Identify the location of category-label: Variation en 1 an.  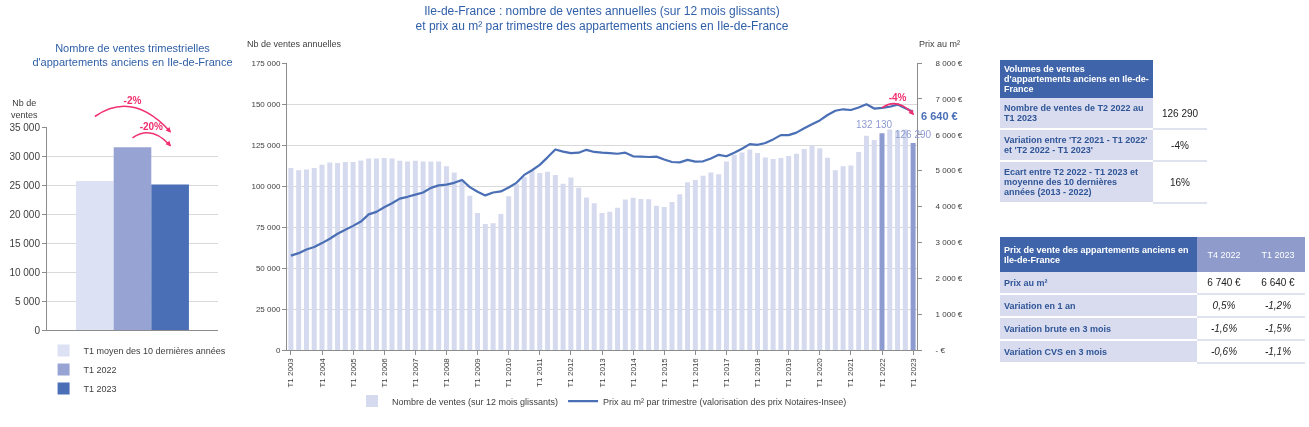
(1098, 305).